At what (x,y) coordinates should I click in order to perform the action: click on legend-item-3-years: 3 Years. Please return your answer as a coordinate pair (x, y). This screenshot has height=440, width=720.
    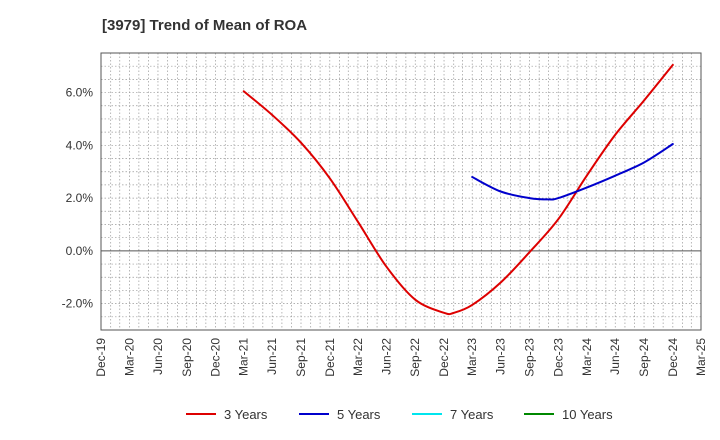
    Looking at the image, I should click on (227, 414).